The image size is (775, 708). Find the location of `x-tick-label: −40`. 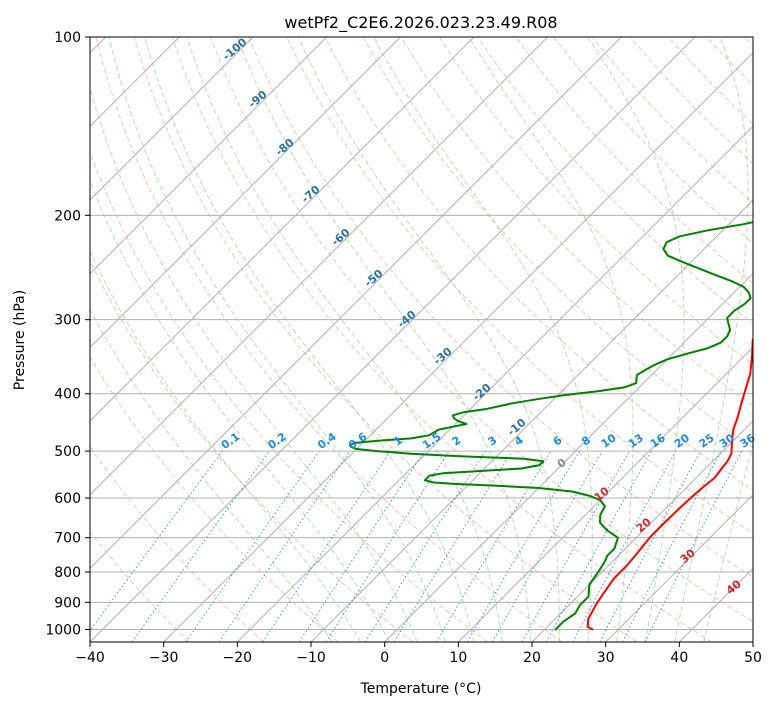

x-tick-label: −40 is located at coordinates (90, 658).